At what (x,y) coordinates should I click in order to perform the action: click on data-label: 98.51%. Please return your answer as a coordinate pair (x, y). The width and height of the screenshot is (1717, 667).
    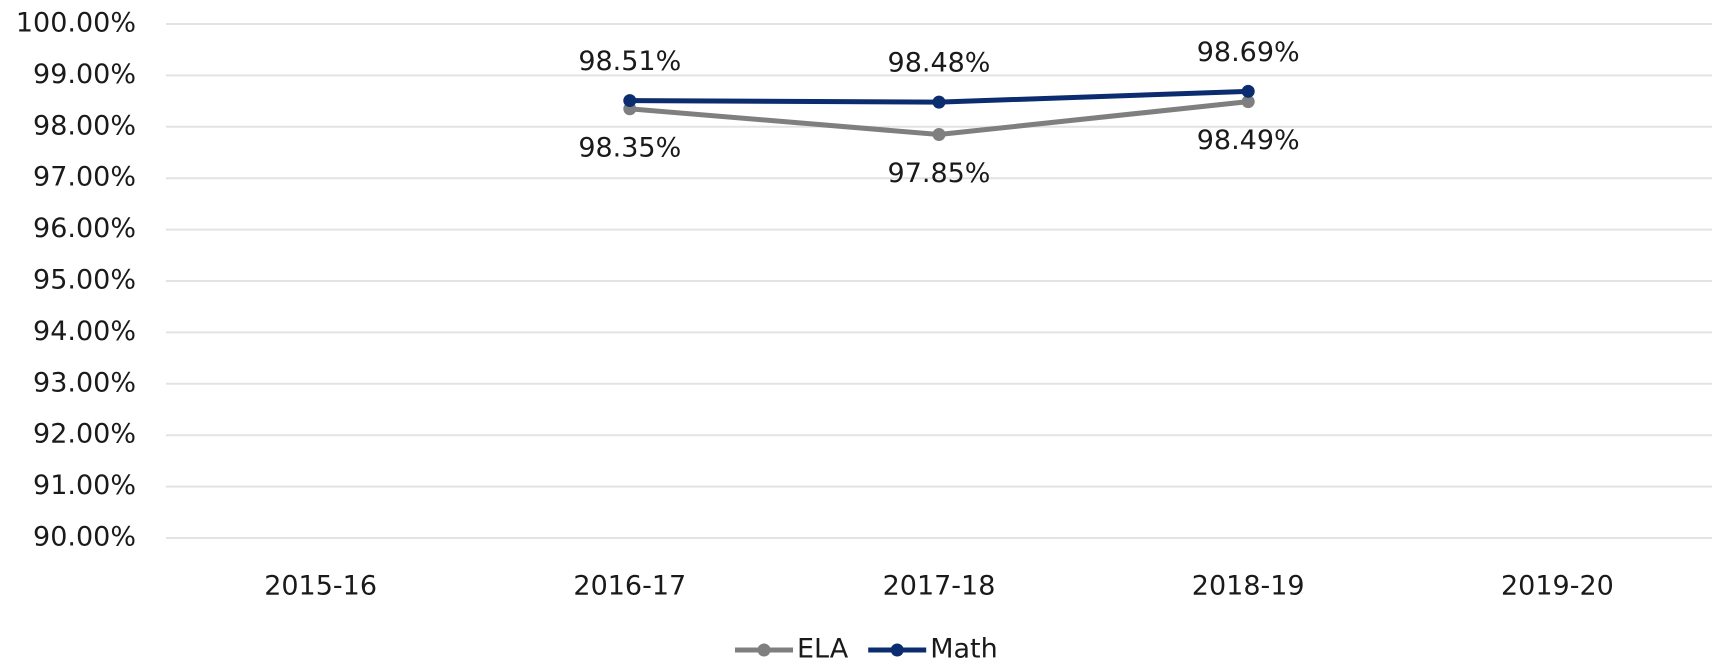
    Looking at the image, I should click on (629, 61).